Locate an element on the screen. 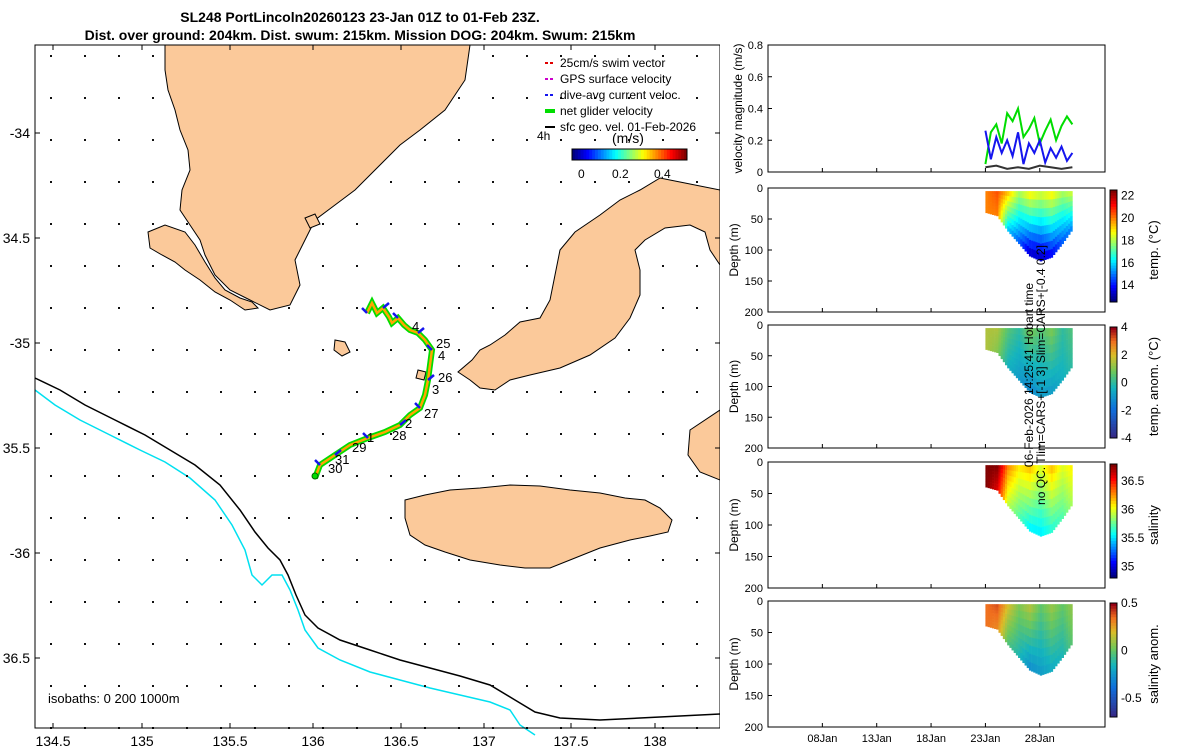  section-colorbar-tick-label: 0 is located at coordinates (1124, 383).